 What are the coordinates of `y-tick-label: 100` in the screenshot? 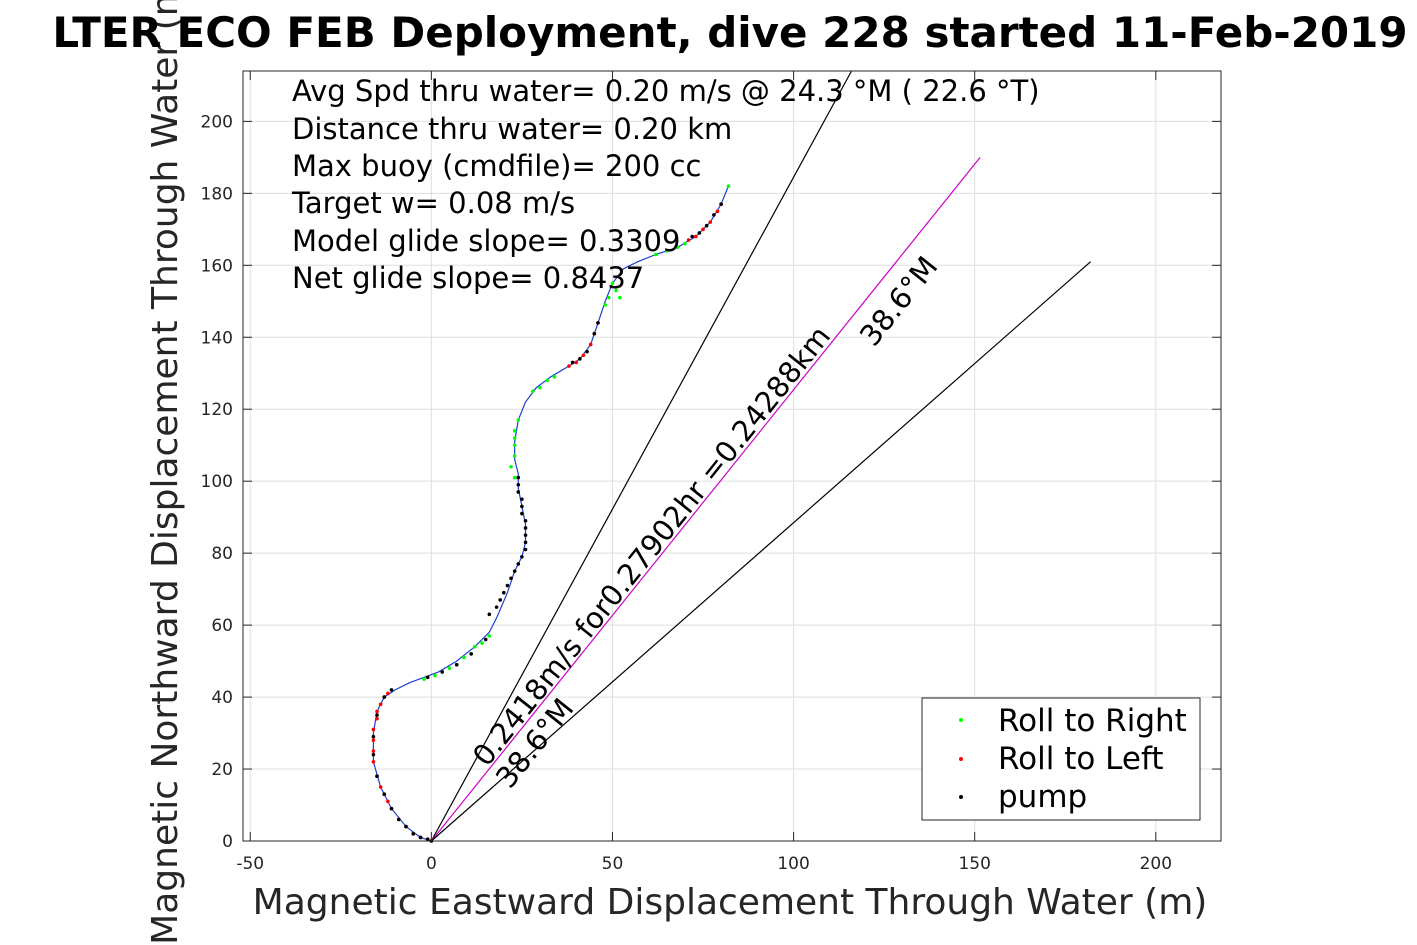 It's located at (217, 482).